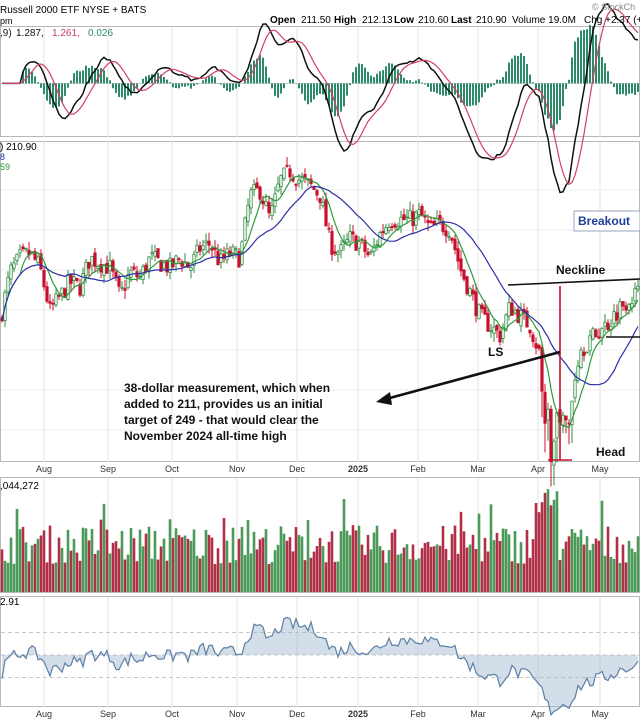 The image size is (640, 721). Describe the element at coordinates (237, 714) in the screenshot. I see `x-tick-label: Nov` at that location.